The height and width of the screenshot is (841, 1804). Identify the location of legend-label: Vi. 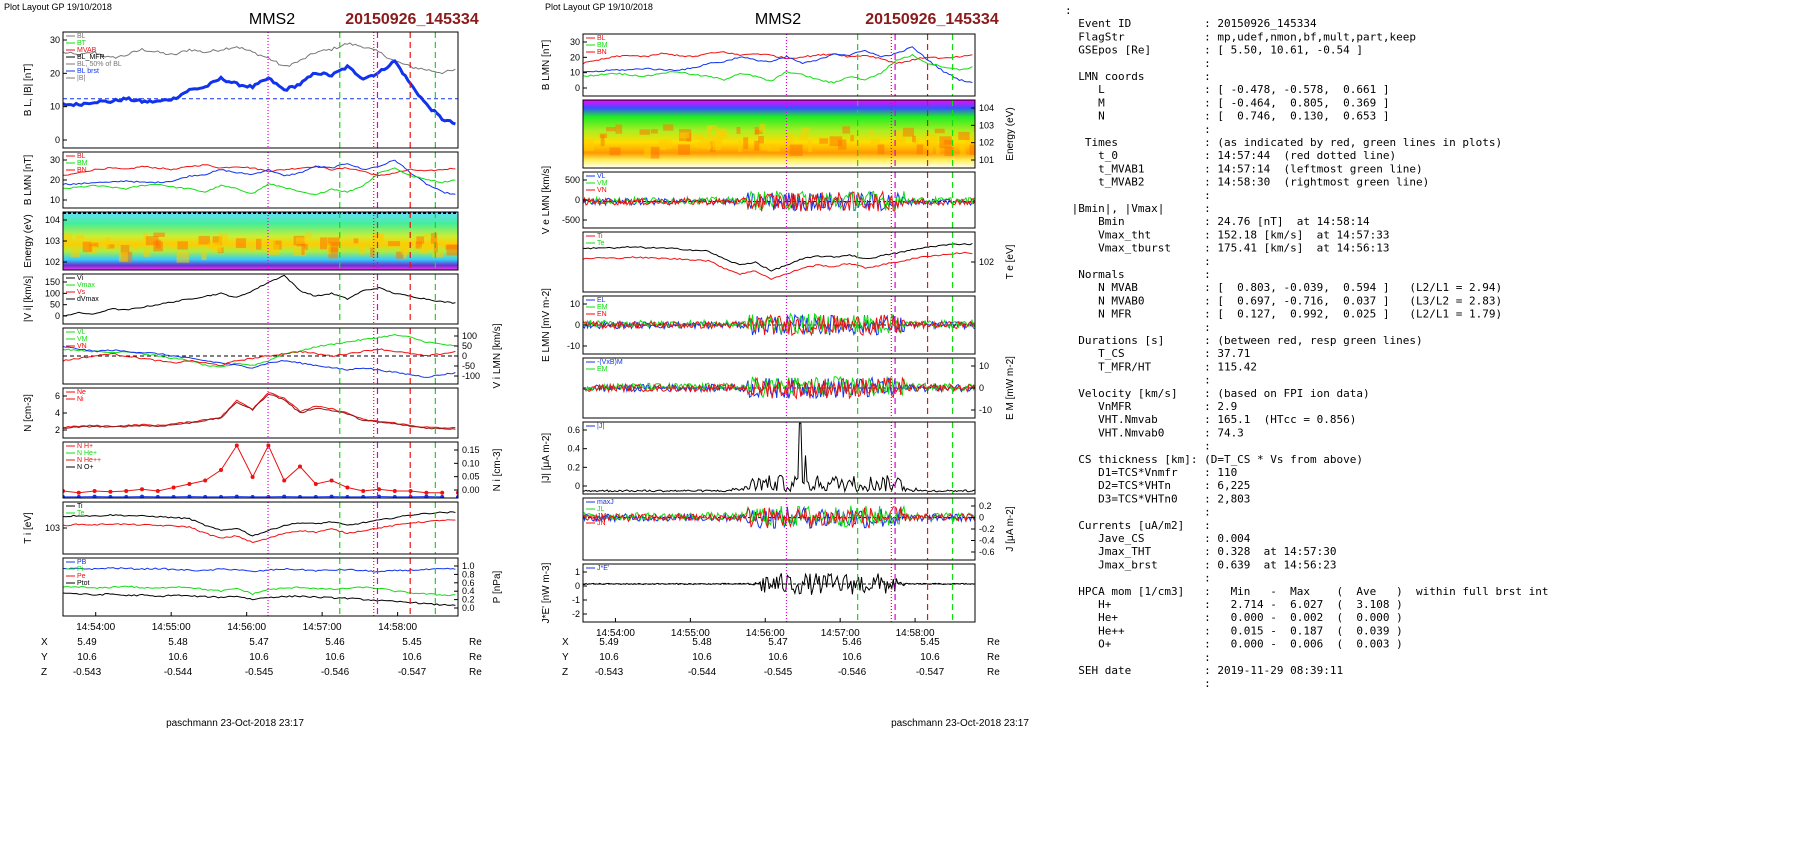
(80, 278).